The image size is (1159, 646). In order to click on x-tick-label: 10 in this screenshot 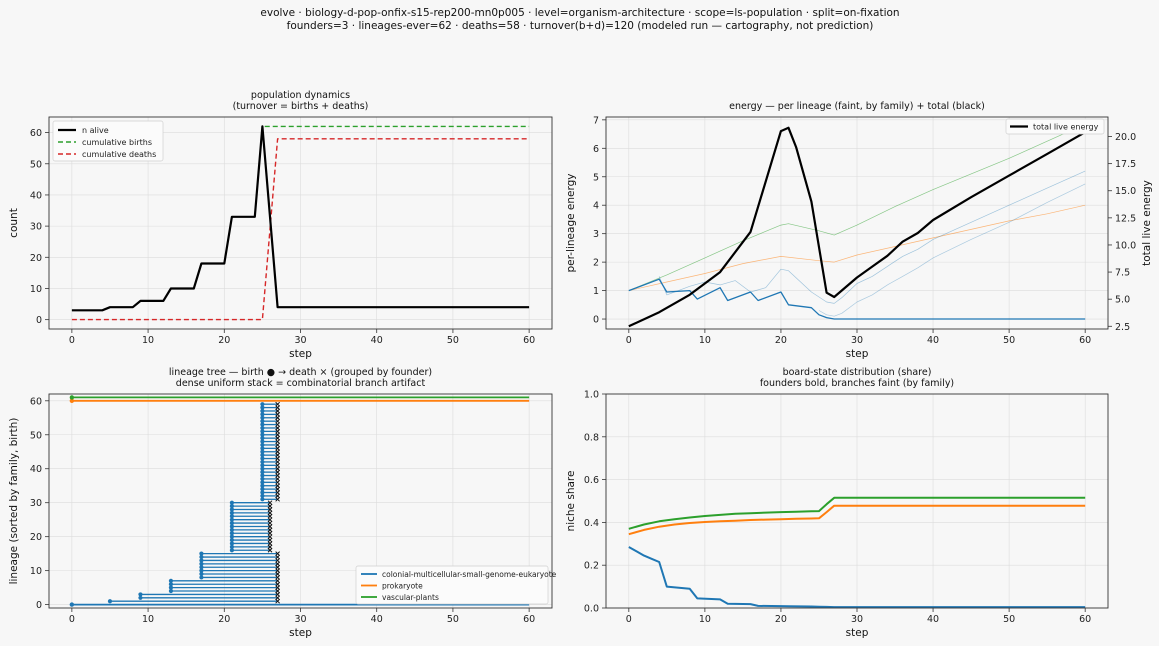, I will do `click(148, 340)`.